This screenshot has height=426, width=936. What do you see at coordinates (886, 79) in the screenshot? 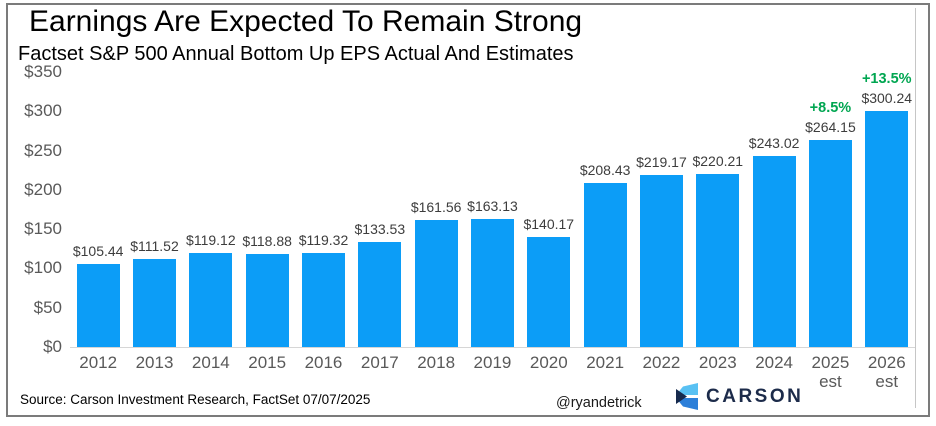
I see `growth-annotation: +13.5%` at bounding box center [886, 79].